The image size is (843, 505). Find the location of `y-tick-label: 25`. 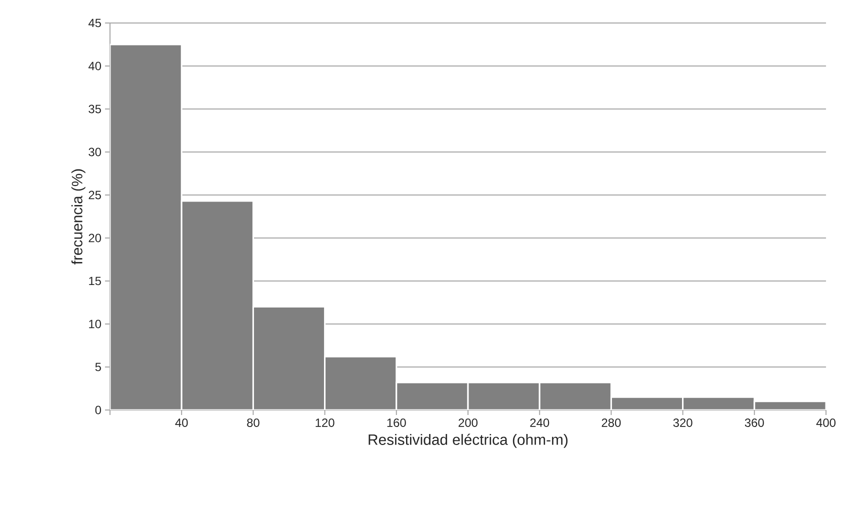

y-tick-label: 25 is located at coordinates (94, 195).